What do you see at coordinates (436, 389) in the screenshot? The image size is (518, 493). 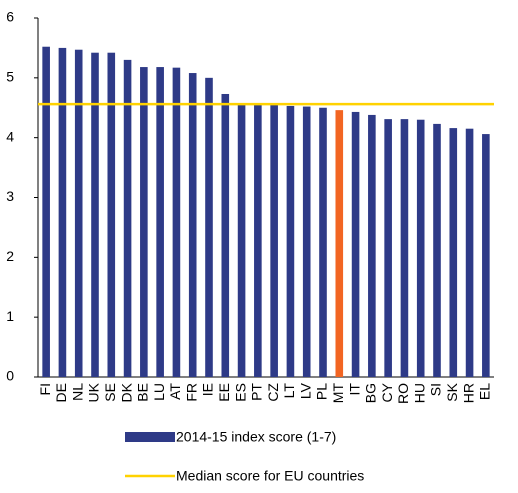 I see `x-tick-label: SI` at bounding box center [436, 389].